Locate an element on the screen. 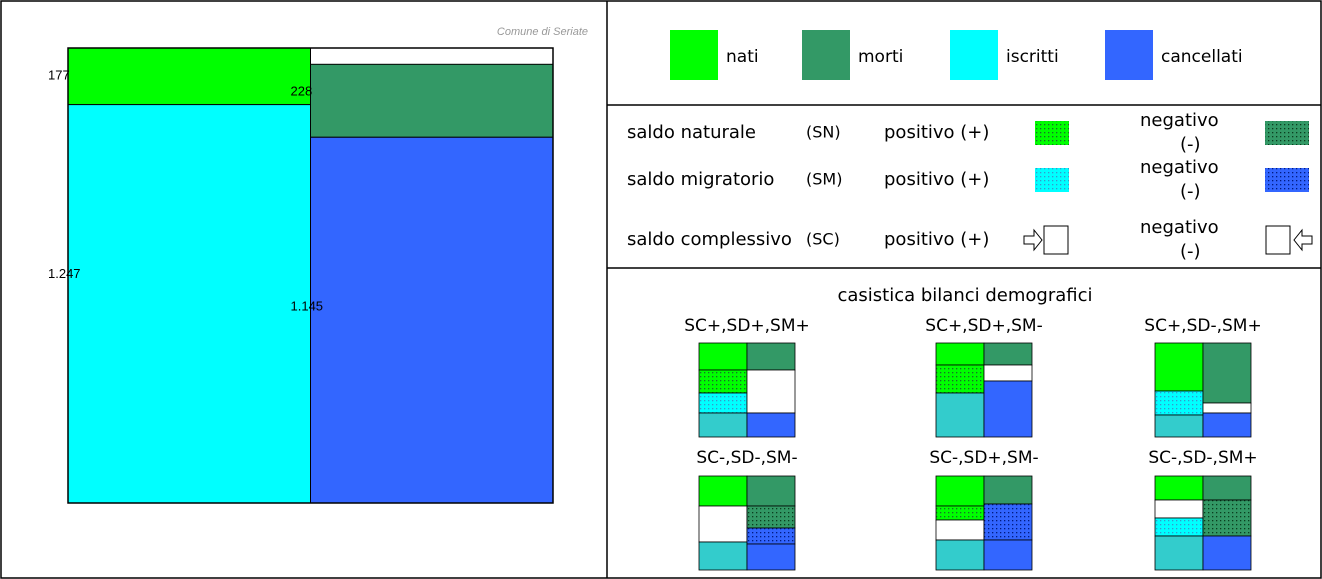 Image resolution: width=1322 pixels, height=579 pixels. case-label: SC-,SD-,SM+ is located at coordinates (1202, 458).